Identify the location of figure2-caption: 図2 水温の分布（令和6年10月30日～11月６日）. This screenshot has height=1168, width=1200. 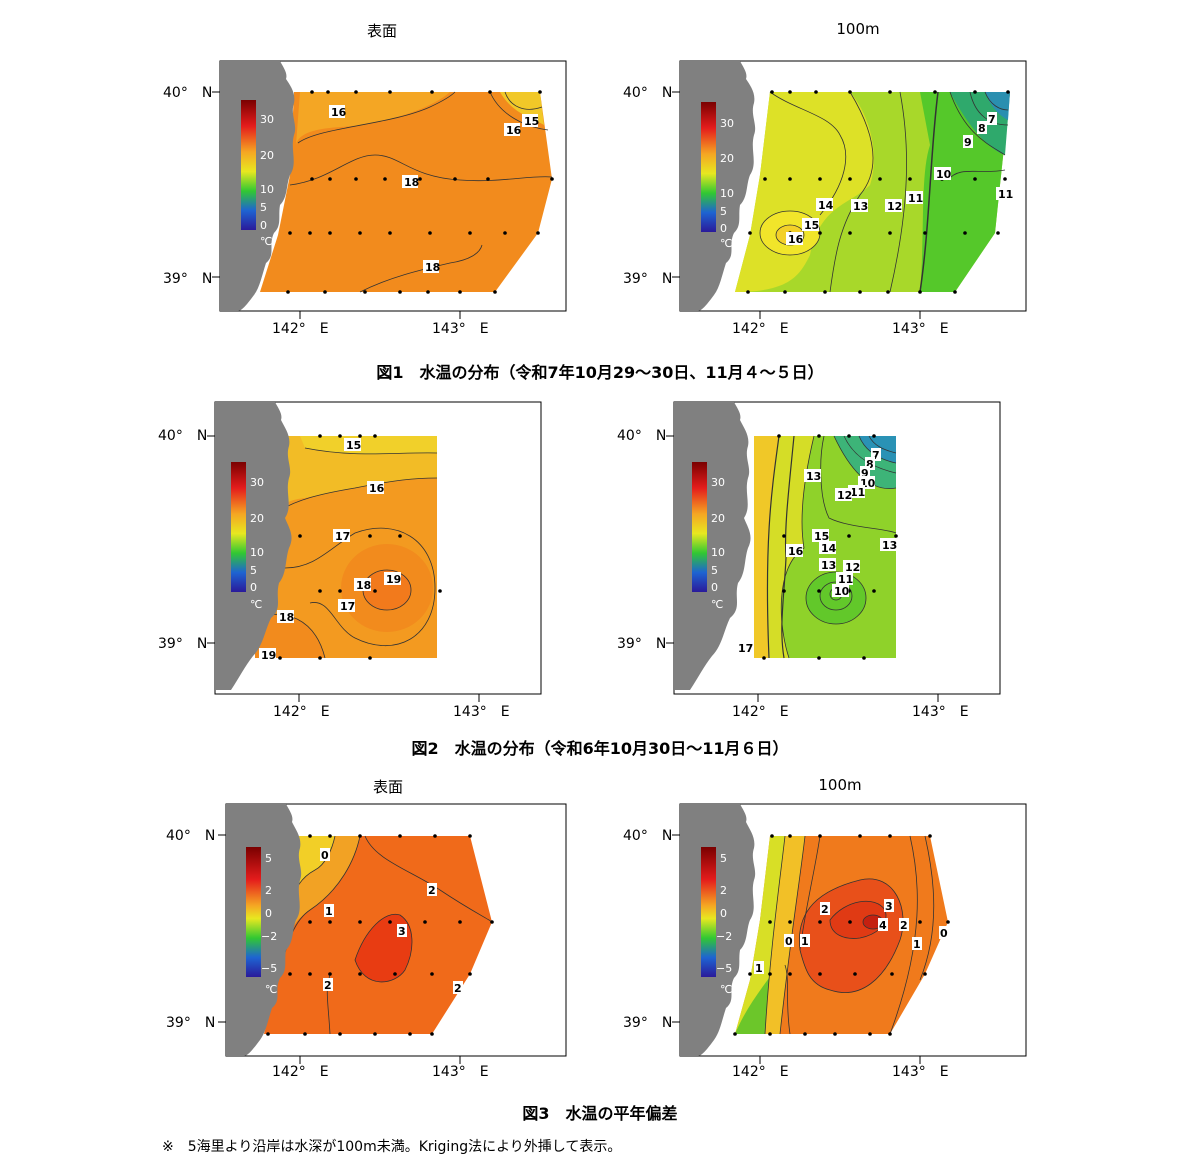
(600, 748).